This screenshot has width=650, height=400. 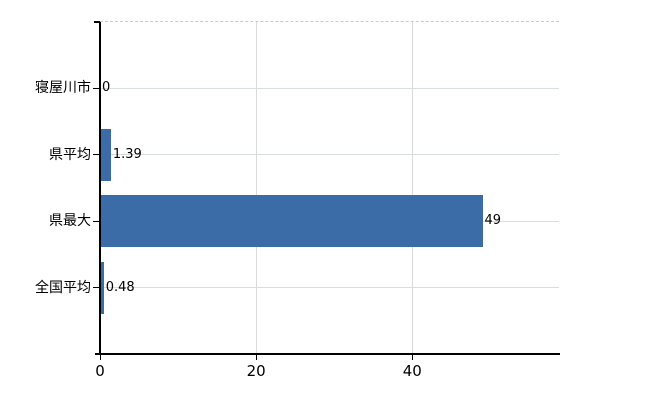 I want to click on category-label: 県最大, so click(x=70, y=221).